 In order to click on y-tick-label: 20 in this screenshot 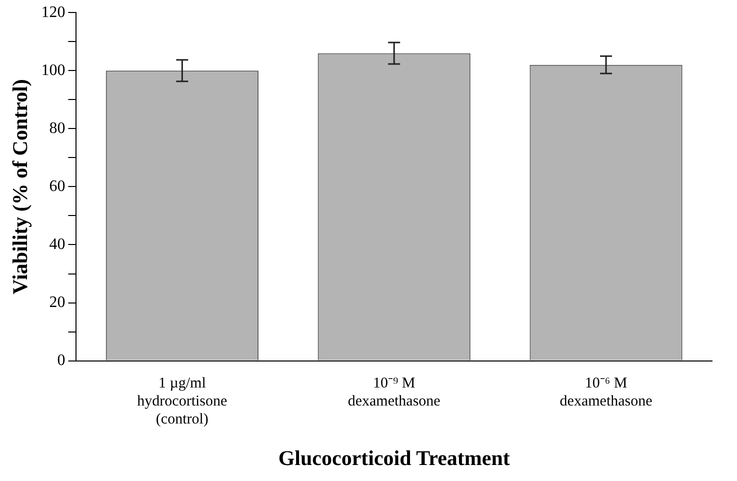, I will do `click(57, 302)`.